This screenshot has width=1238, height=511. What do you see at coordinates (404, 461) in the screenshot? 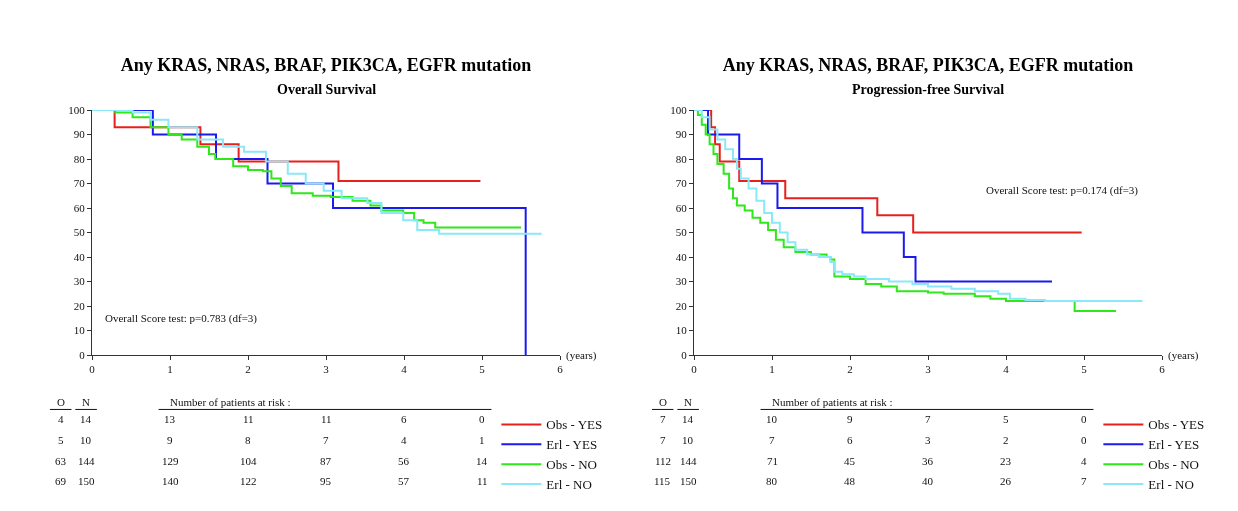
I see `text: 56` at bounding box center [404, 461].